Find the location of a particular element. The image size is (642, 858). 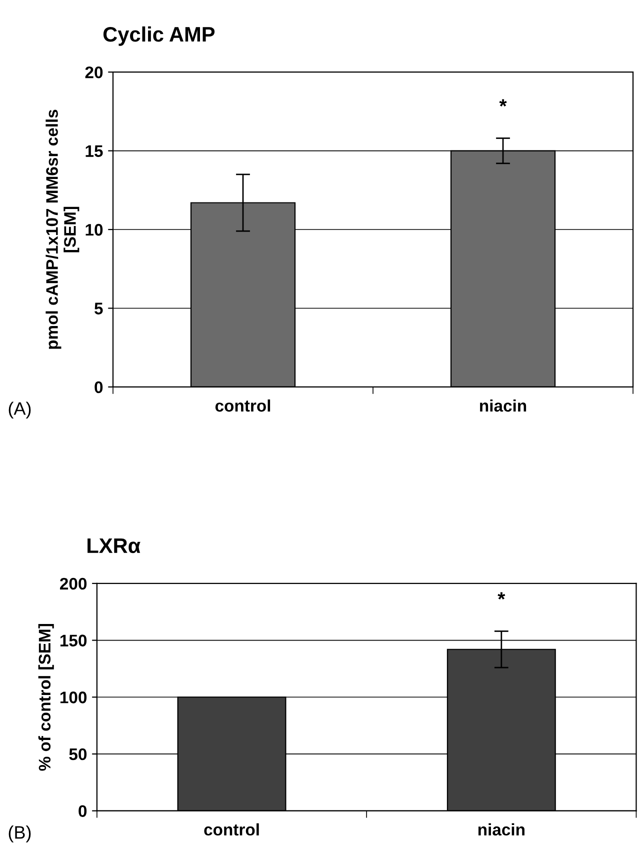

text: (A) is located at coordinates (19, 410).